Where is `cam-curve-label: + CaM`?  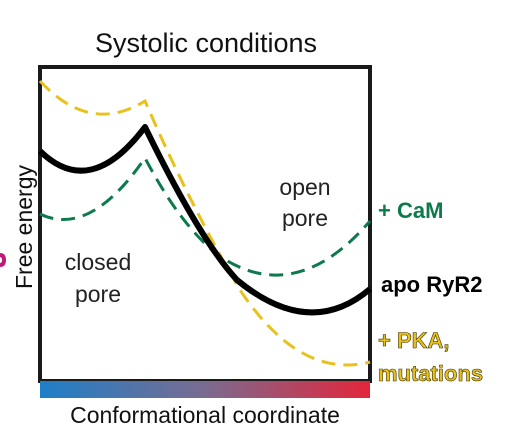
cam-curve-label: + CaM is located at coordinates (410, 210).